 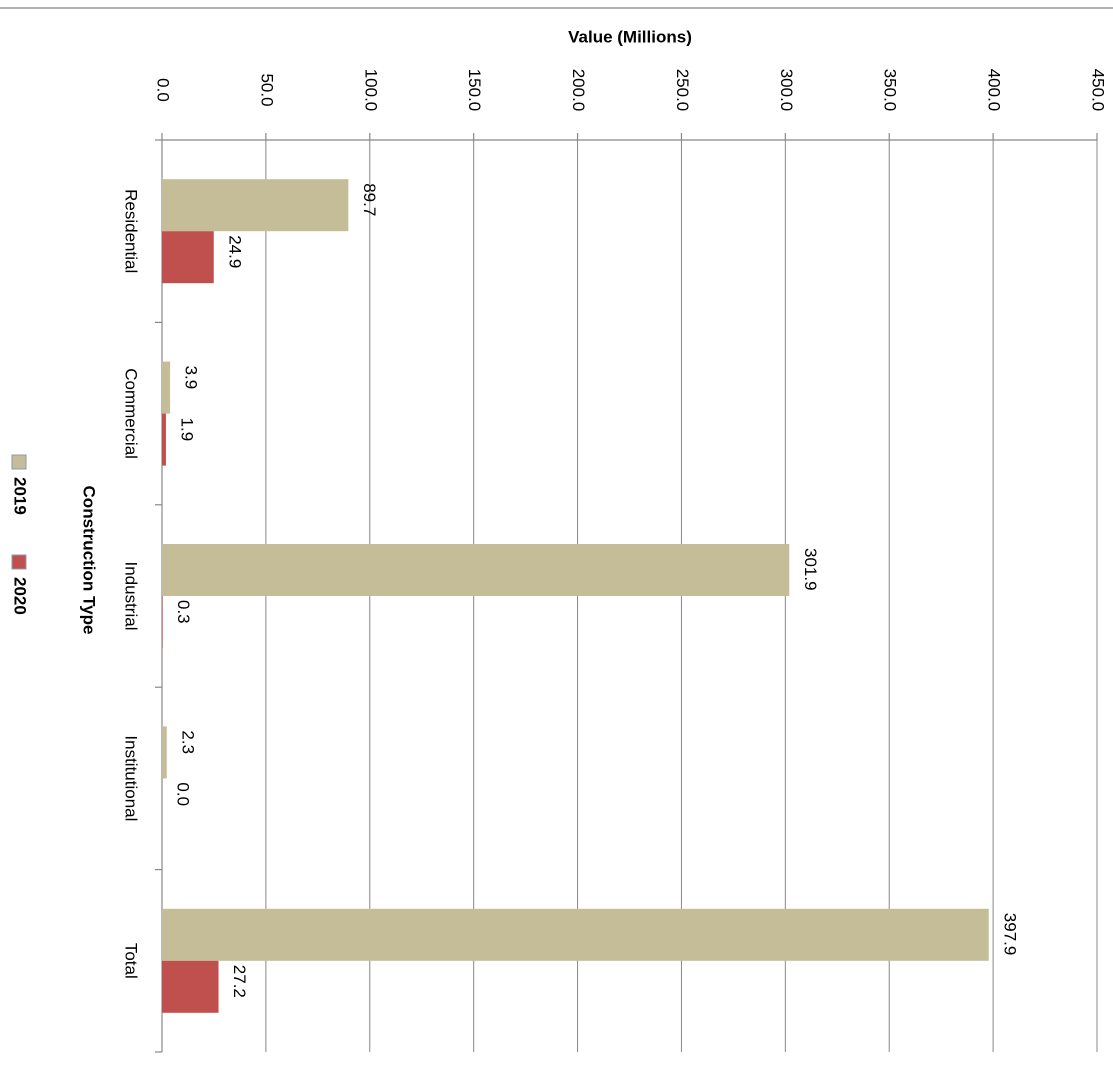 What do you see at coordinates (630, 36) in the screenshot?
I see `value-axis-title: Value (Millions)` at bounding box center [630, 36].